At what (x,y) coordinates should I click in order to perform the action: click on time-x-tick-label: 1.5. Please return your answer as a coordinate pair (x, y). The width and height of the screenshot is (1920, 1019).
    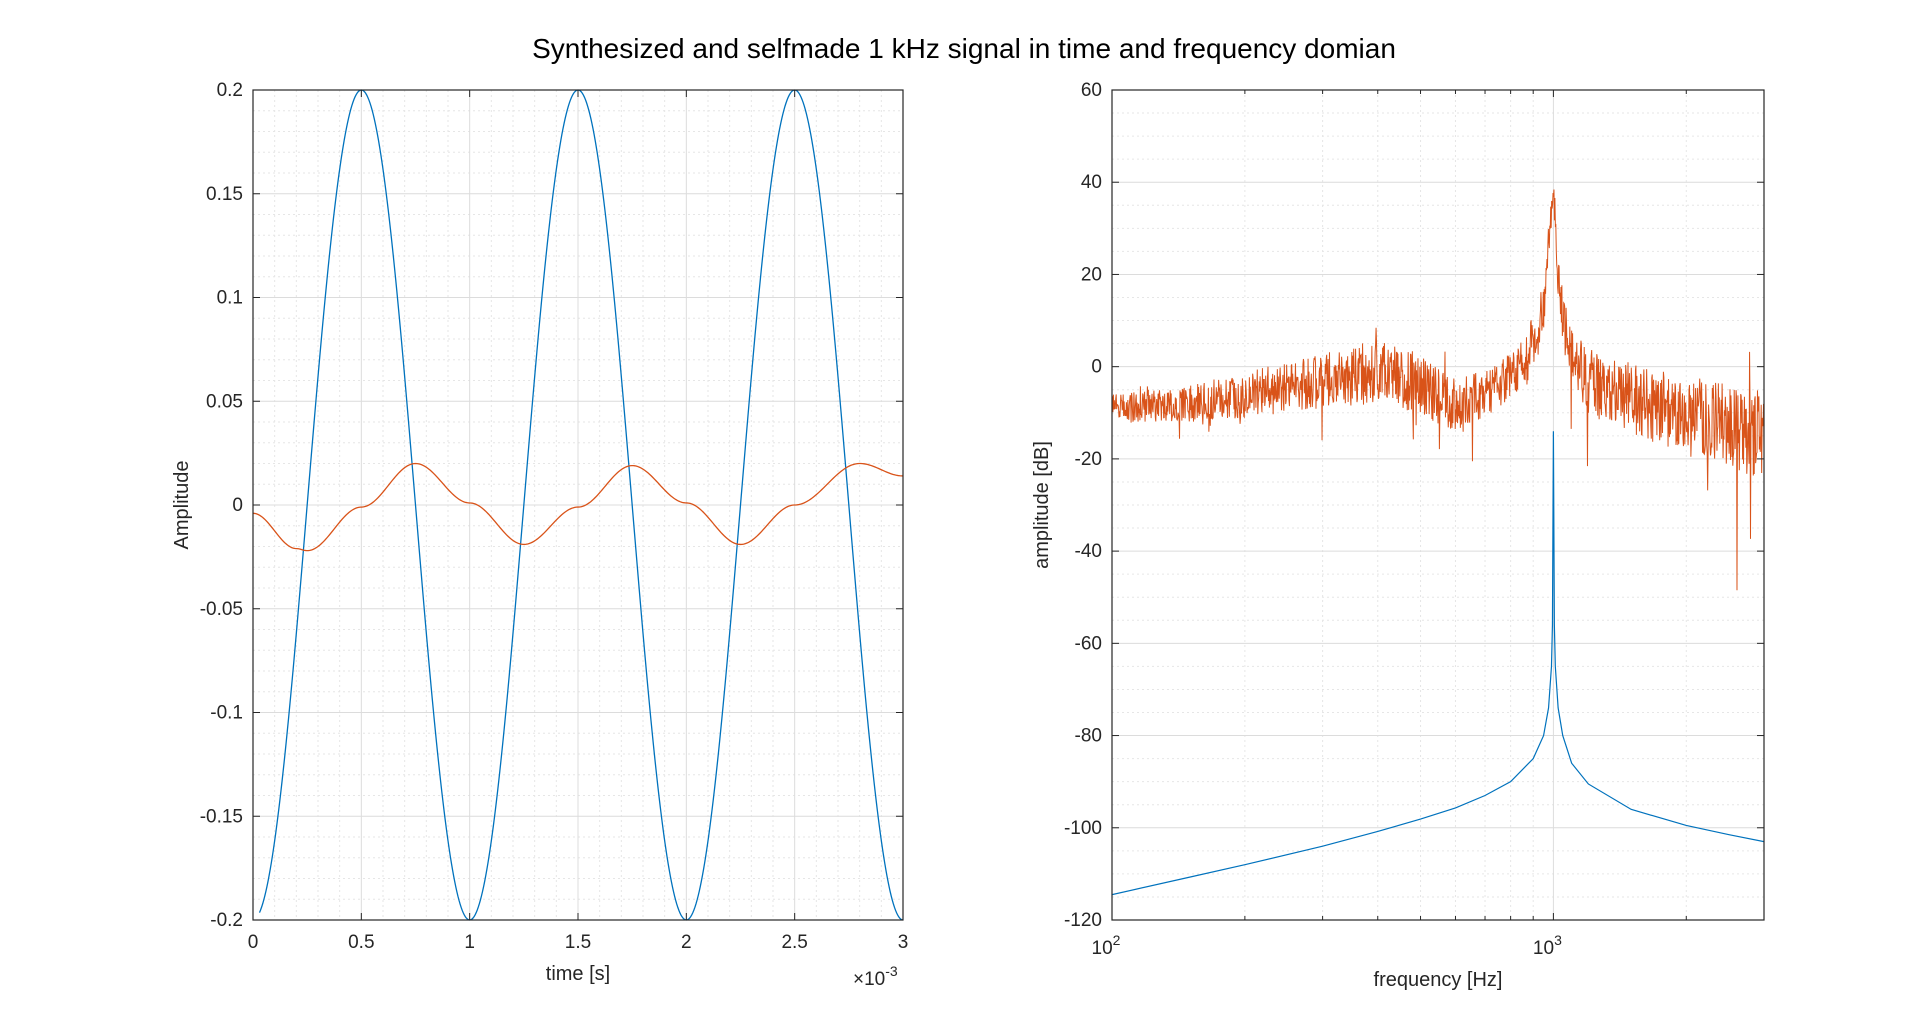
    Looking at the image, I should click on (578, 942).